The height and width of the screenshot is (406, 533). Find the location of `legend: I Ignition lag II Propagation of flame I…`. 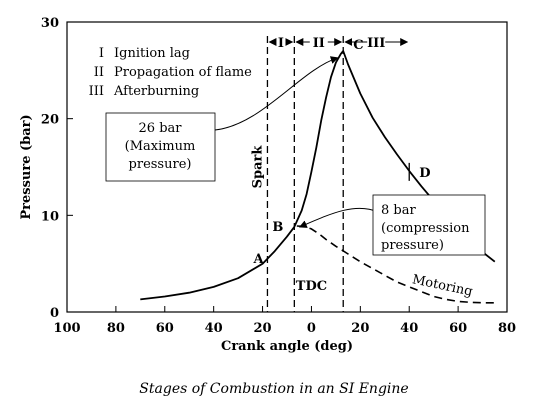

legend: I Ignition lag II Propagation of flame I… is located at coordinates (171, 72).